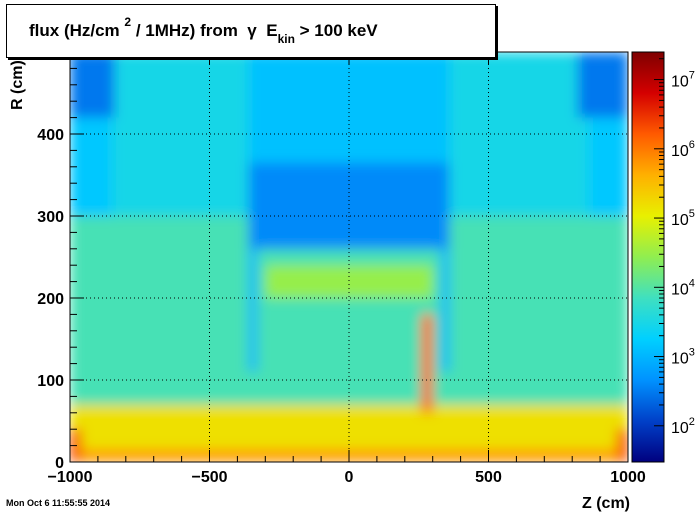  Describe the element at coordinates (17, 85) in the screenshot. I see `y-axis-label: R (cm)` at that location.